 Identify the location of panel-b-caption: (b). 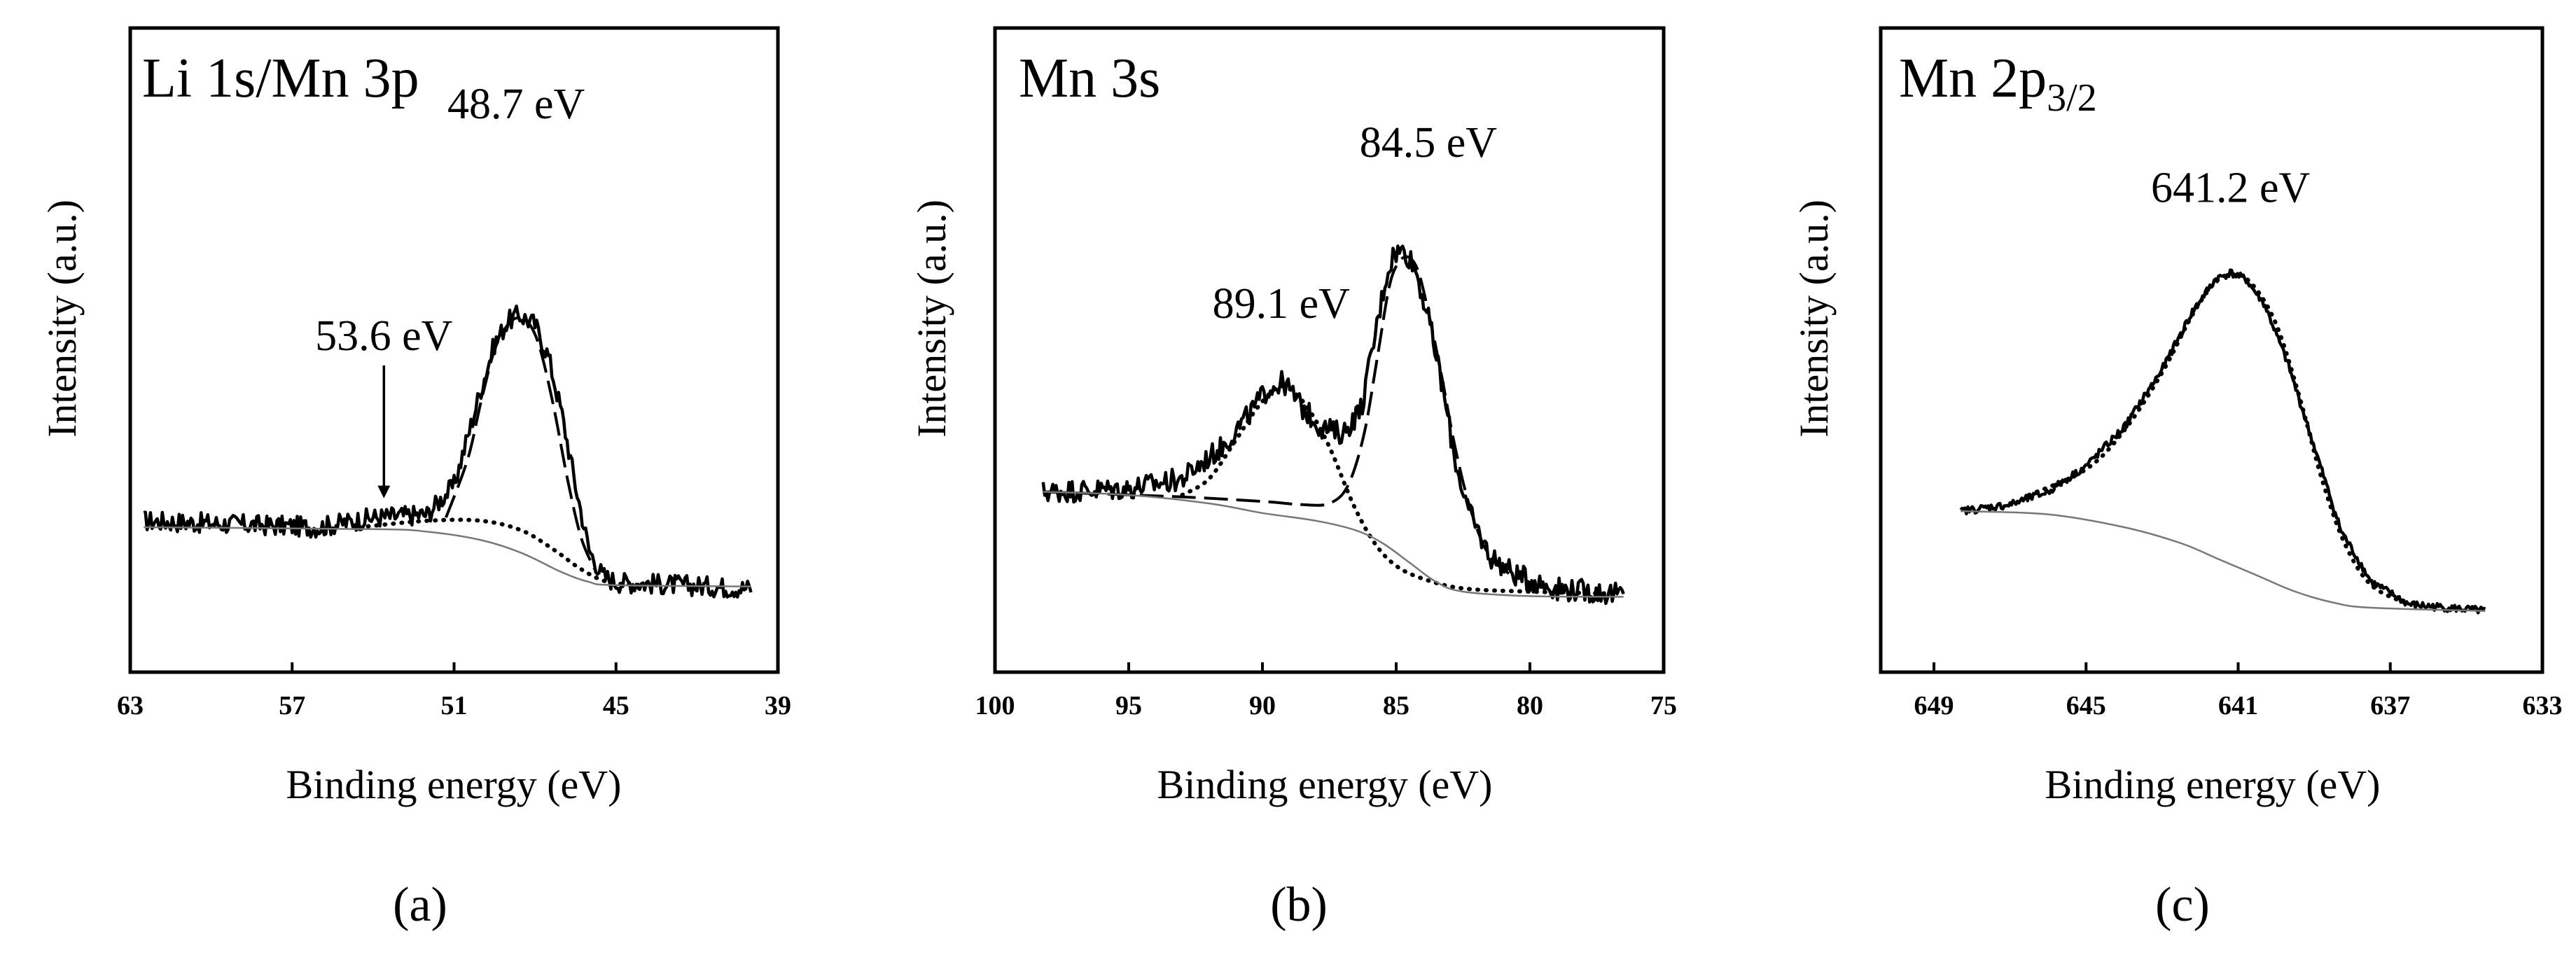
(1299, 905).